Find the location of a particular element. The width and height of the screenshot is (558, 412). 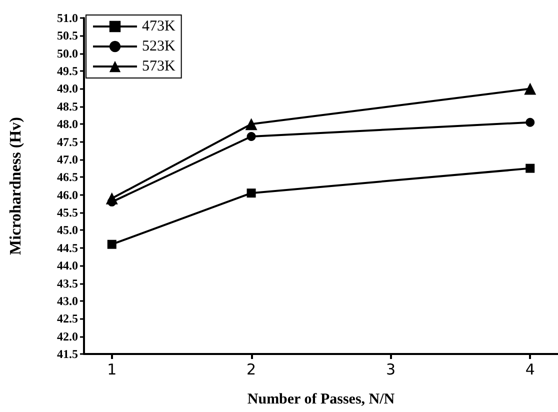

x-axis-title: Number of Passes, N/N is located at coordinates (321, 400).